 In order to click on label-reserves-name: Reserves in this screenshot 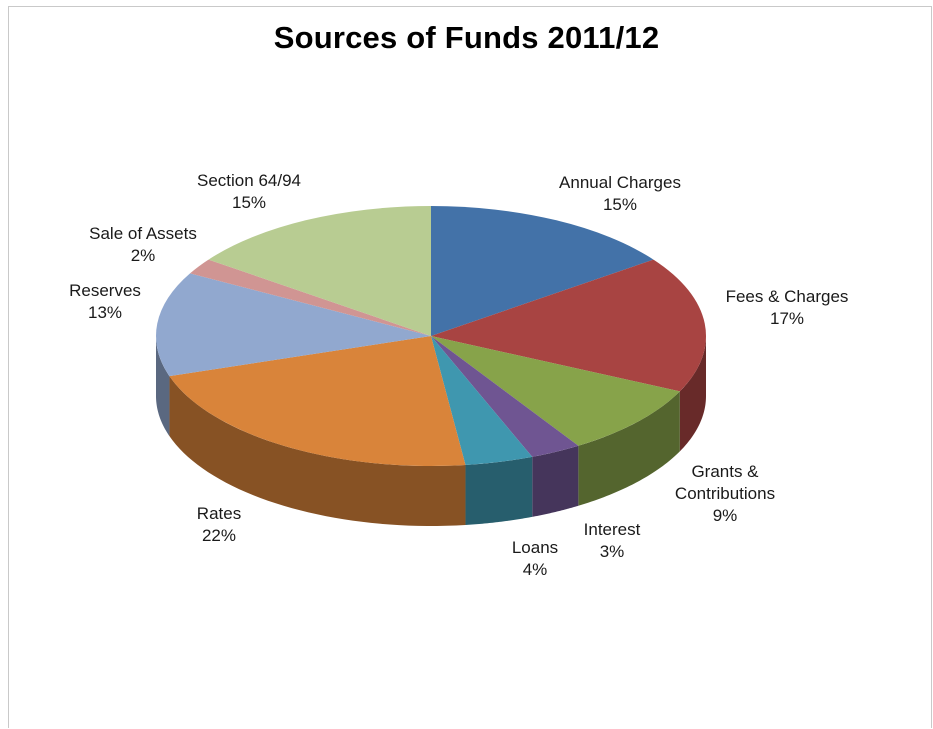, I will do `click(105, 290)`.